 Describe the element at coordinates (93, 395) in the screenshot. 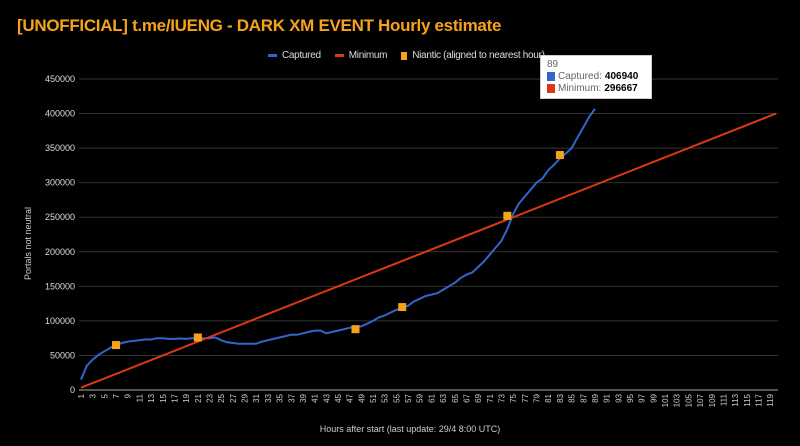

I see `x-tick-label: 3` at that location.